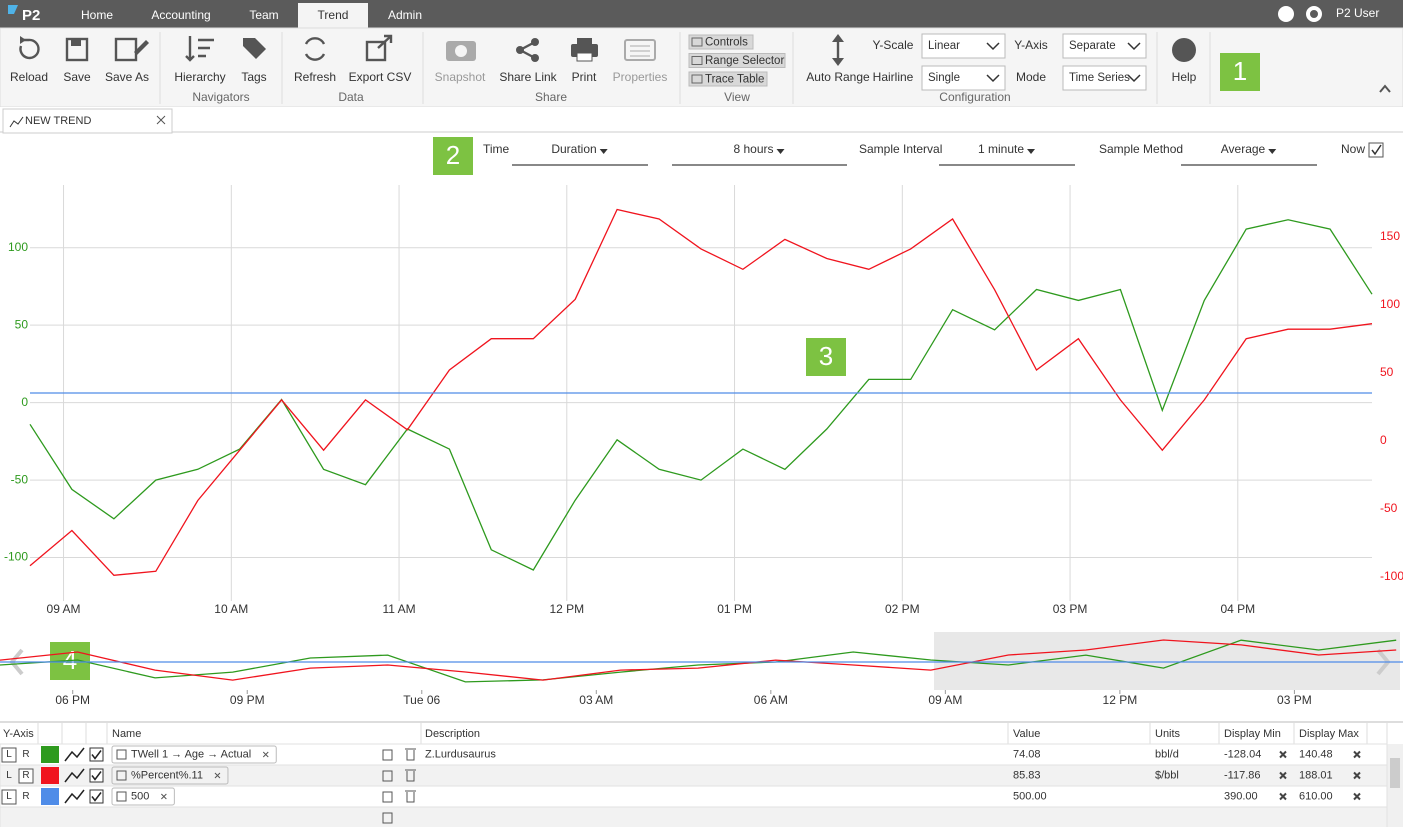 Image resolution: width=1403 pixels, height=827 pixels. What do you see at coordinates (573, 149) in the screenshot?
I see `dropdown: Duration` at bounding box center [573, 149].